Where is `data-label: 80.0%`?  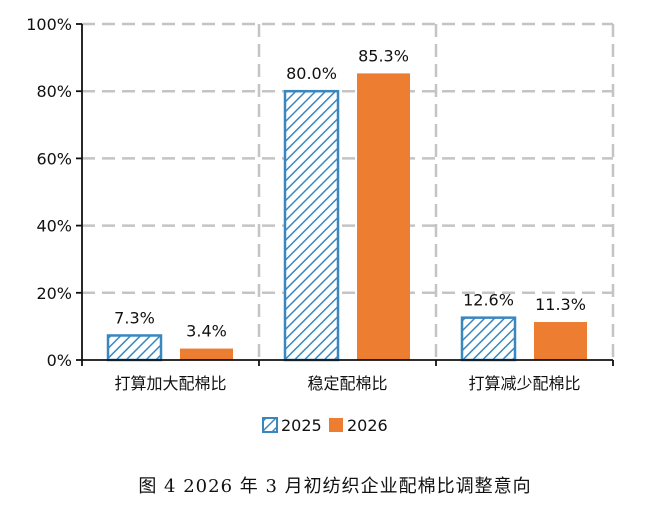
data-label: 80.0% is located at coordinates (311, 73).